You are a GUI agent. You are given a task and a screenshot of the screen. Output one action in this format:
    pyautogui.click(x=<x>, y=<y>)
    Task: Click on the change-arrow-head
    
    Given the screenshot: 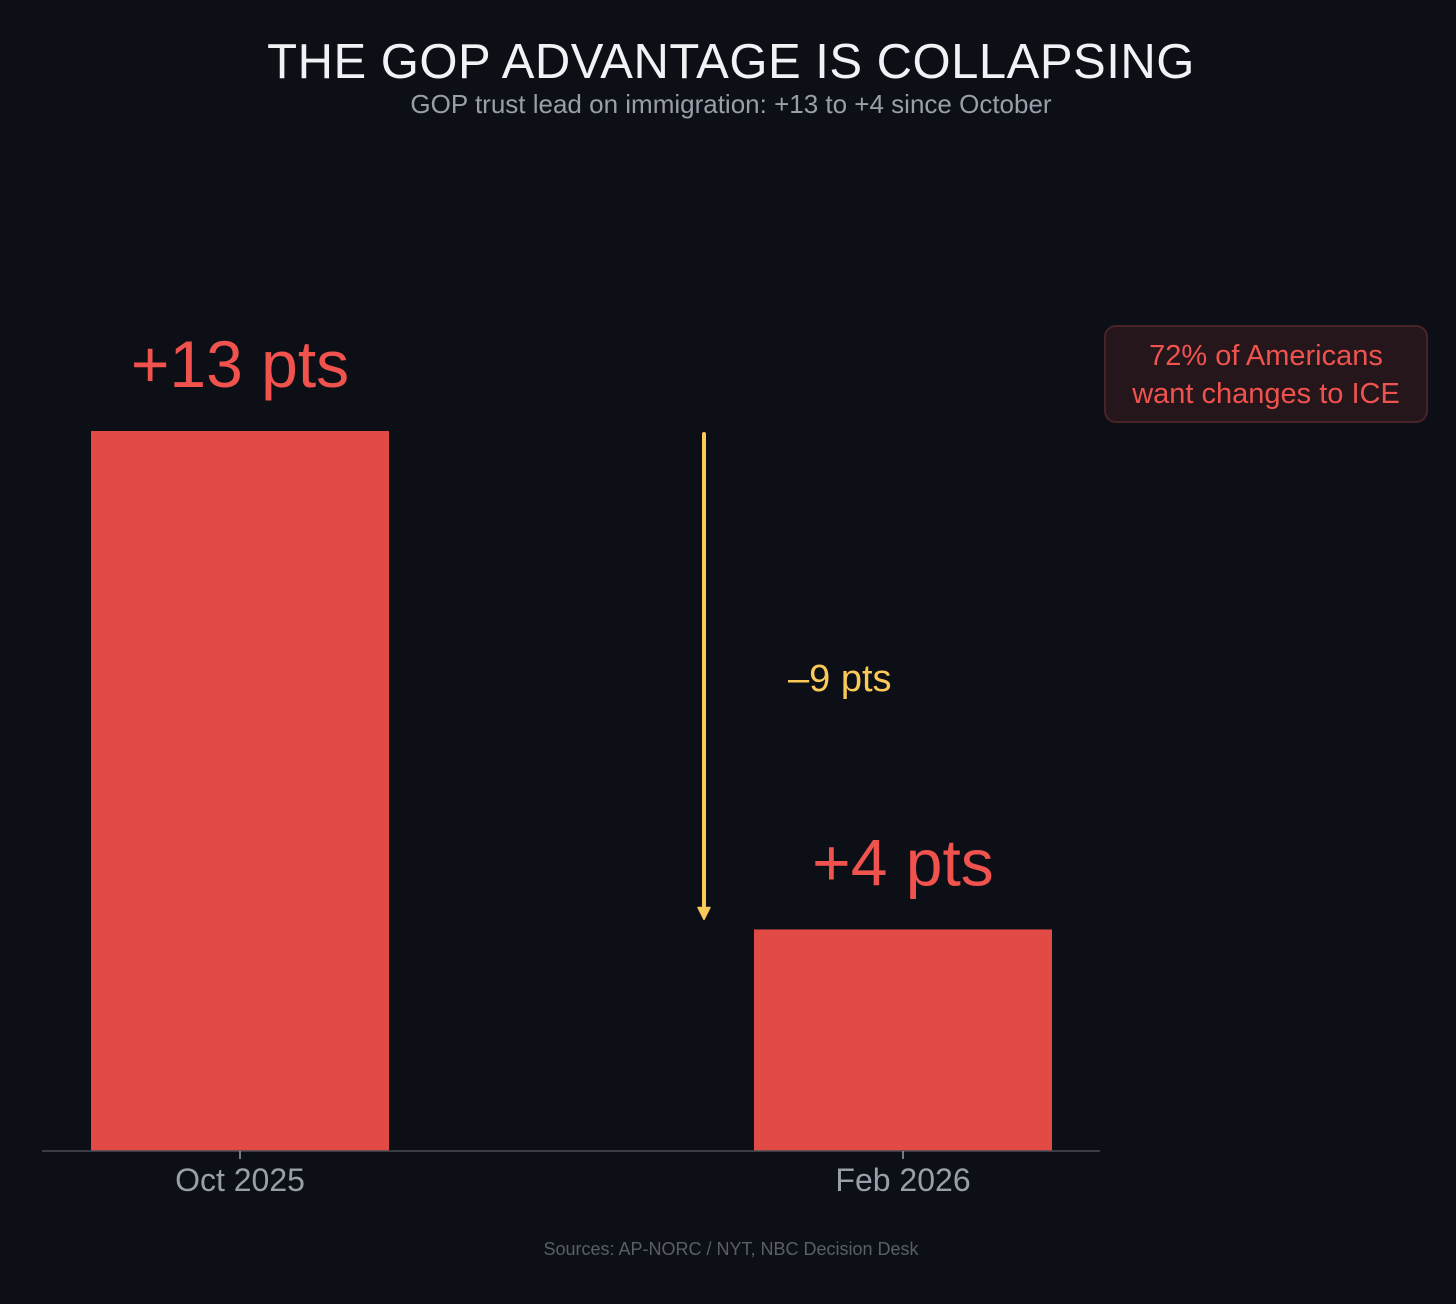 What is the action you would take?
    pyautogui.click(x=704, y=913)
    